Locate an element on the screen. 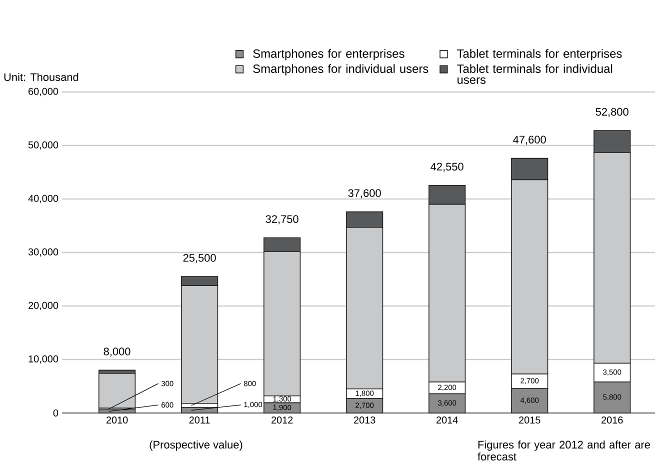 The height and width of the screenshot is (473, 659). legend-label: Tablet terminals for enterprises is located at coordinates (539, 54).